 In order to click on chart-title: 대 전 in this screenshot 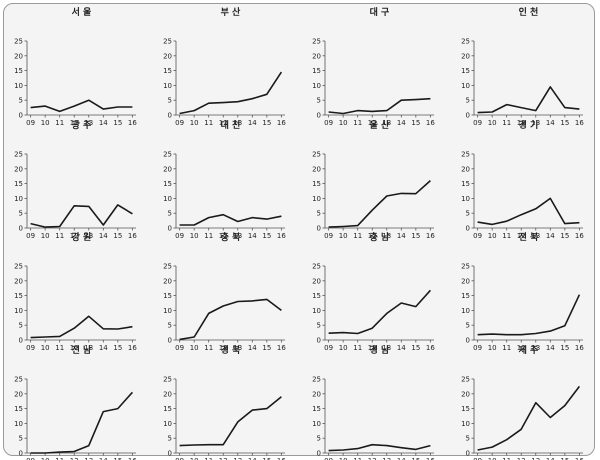, I will do `click(231, 125)`.